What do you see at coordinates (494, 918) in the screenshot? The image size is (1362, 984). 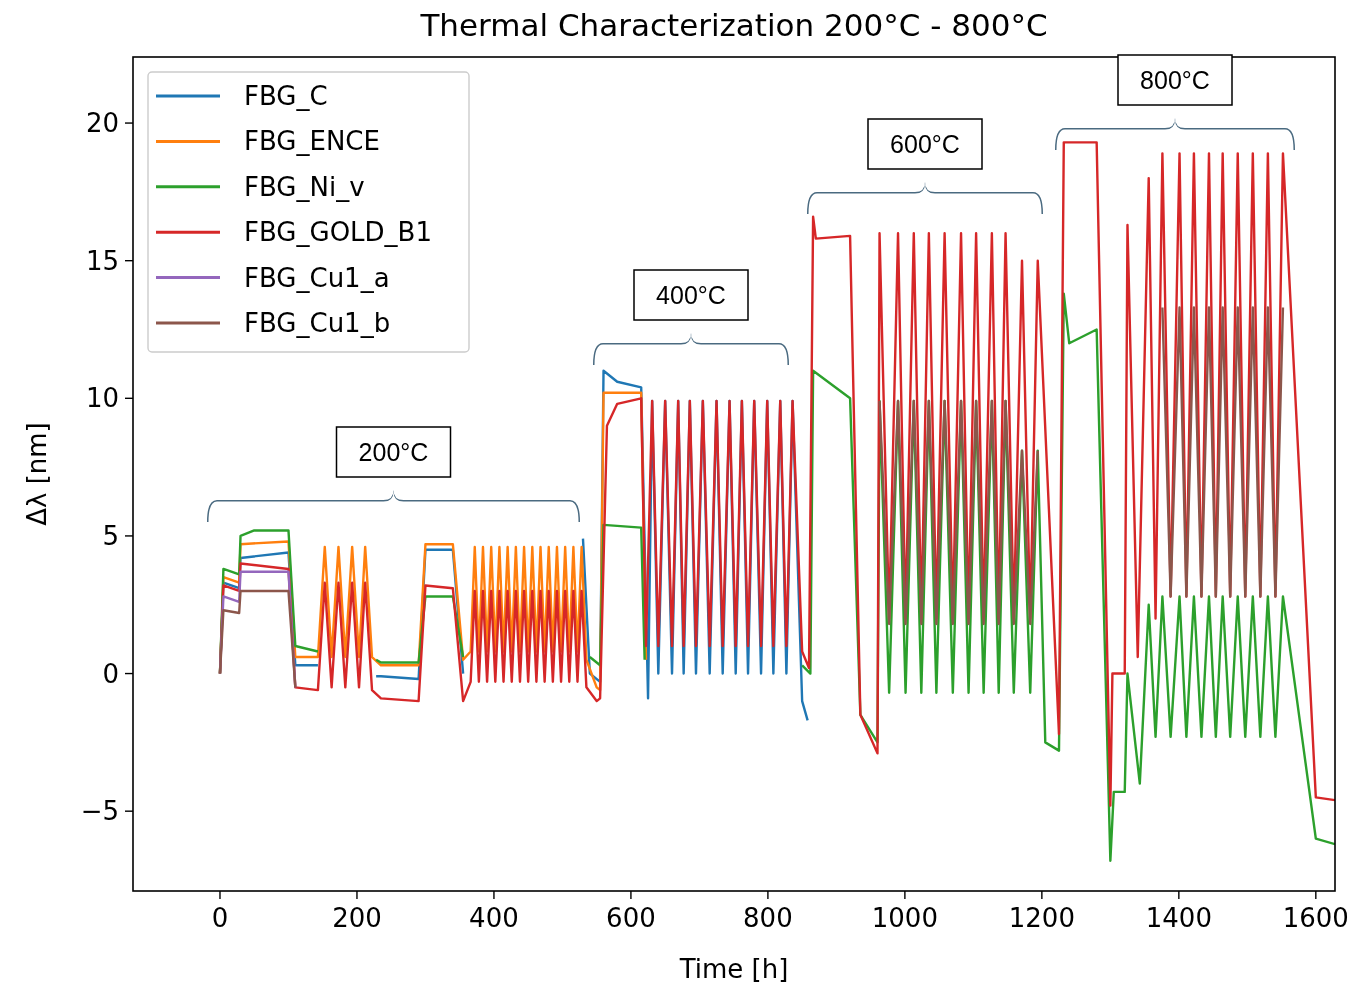 I see `x-tick-label: 400` at bounding box center [494, 918].